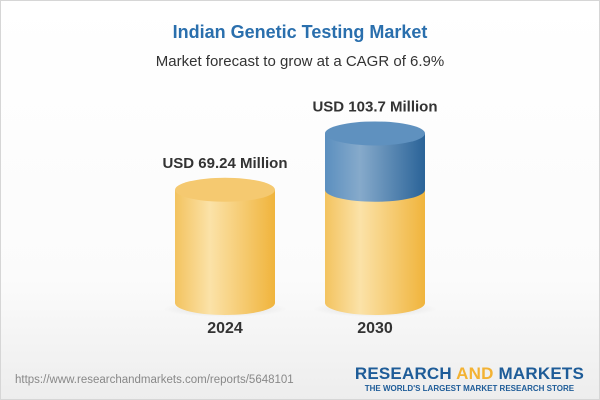 This screenshot has width=600, height=400. Describe the element at coordinates (375, 252) in the screenshot. I see `bar-2030-base` at that location.